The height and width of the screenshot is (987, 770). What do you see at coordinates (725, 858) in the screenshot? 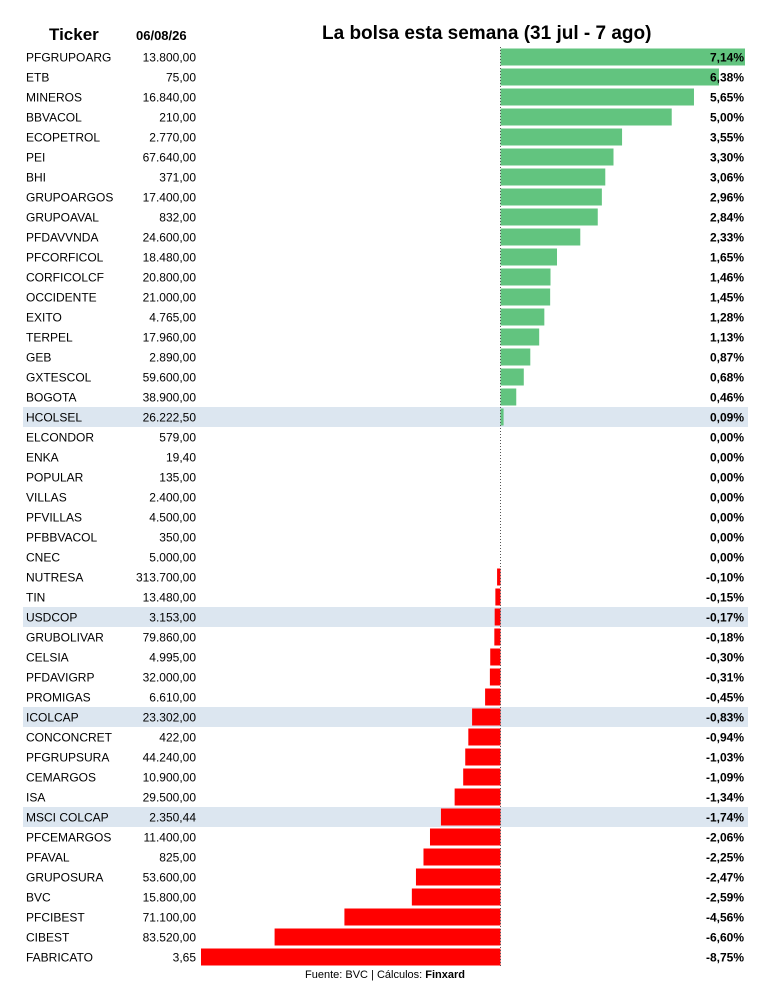
I see `change-label-pfaval: -2,25%` at bounding box center [725, 858].